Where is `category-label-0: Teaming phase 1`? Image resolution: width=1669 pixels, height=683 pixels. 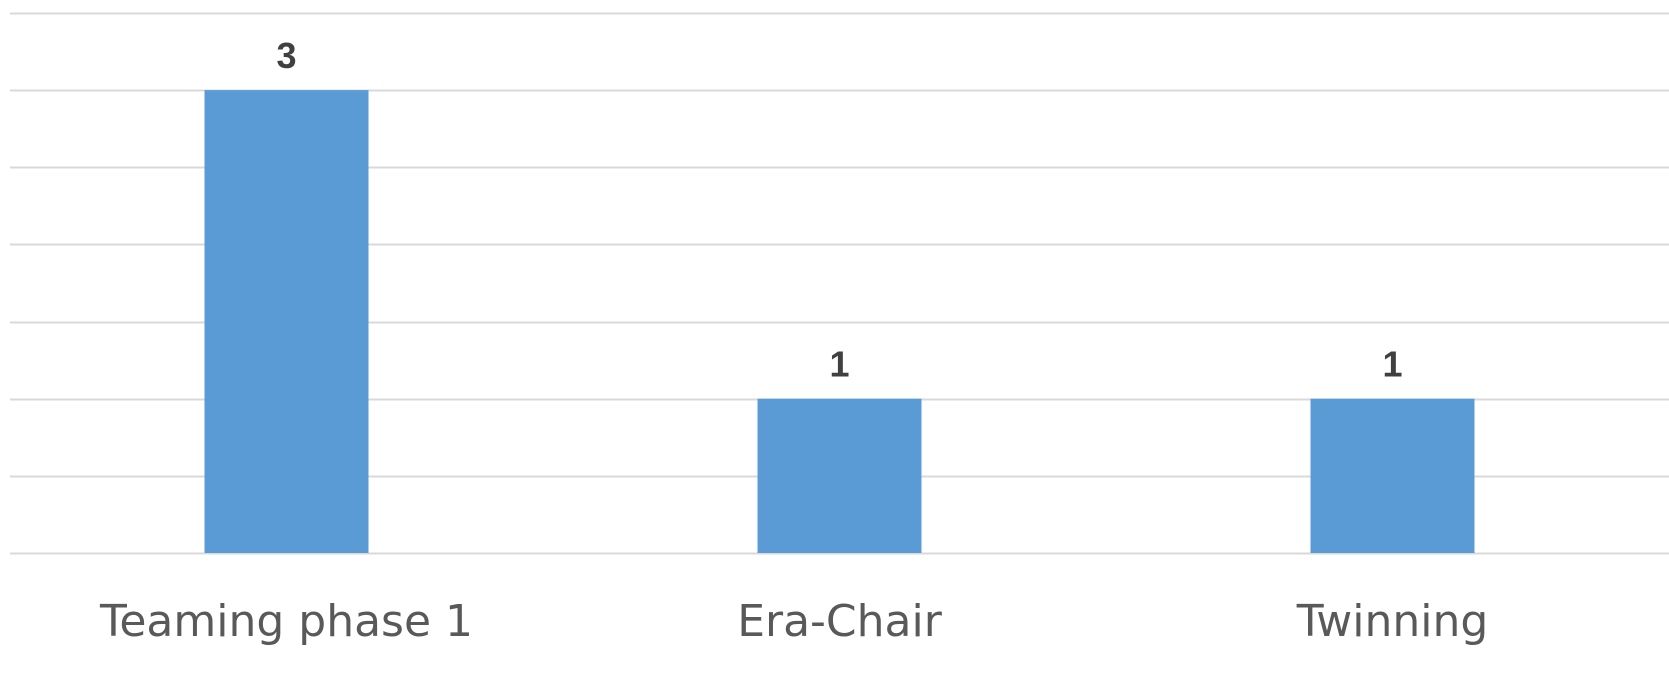
category-label-0: Teaming phase 1 is located at coordinates (286, 621).